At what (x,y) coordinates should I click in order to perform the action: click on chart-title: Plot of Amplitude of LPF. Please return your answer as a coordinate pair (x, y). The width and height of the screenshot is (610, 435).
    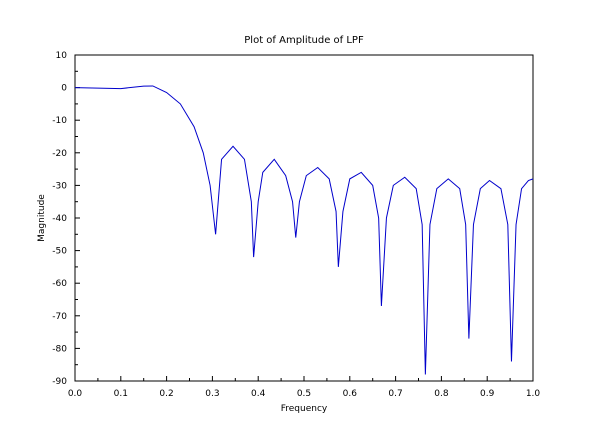
    Looking at the image, I should click on (304, 40).